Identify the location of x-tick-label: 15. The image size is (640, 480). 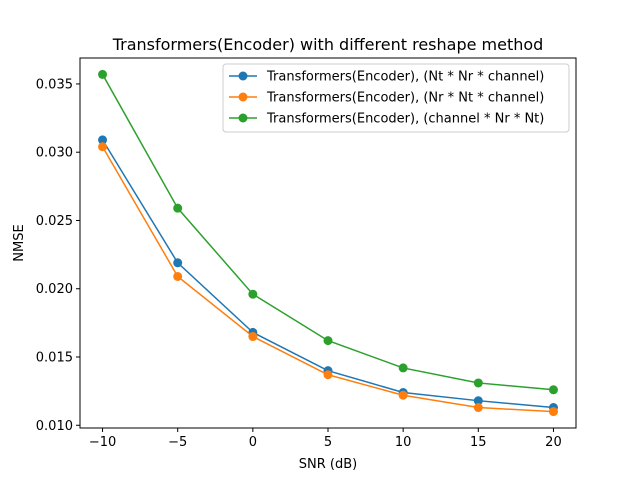
(478, 442).